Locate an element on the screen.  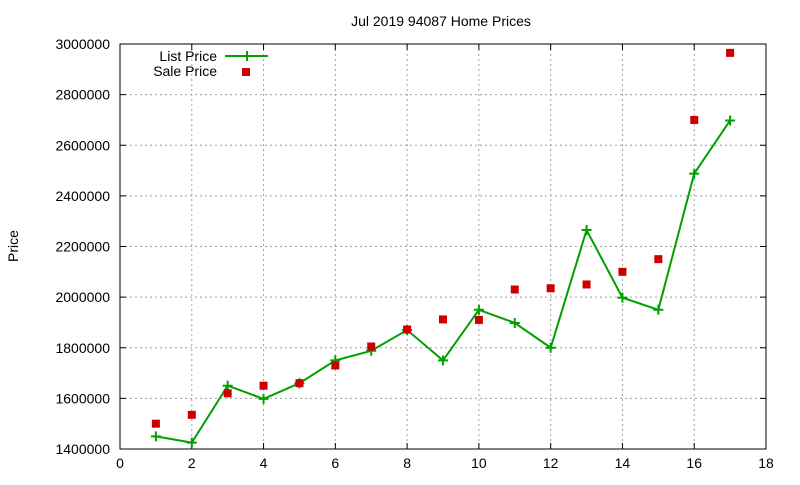
y-tick-label: 2800000 is located at coordinates (82, 95).